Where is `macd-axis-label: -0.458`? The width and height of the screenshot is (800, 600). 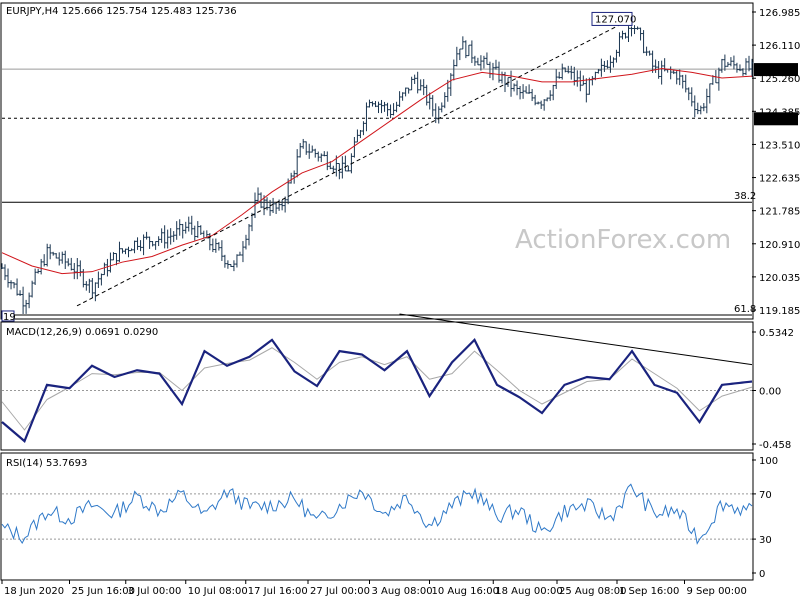 macd-axis-label: -0.458 is located at coordinates (775, 445).